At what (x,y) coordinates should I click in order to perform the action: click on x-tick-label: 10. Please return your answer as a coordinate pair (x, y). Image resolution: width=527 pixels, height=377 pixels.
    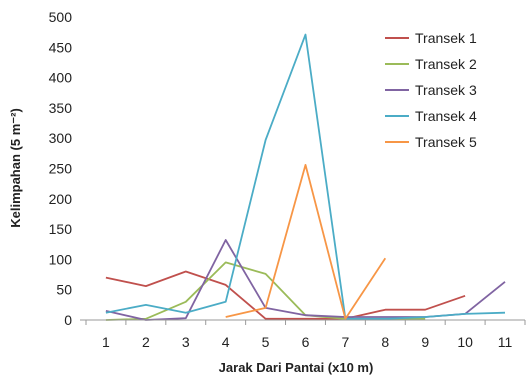
    Looking at the image, I should click on (465, 342).